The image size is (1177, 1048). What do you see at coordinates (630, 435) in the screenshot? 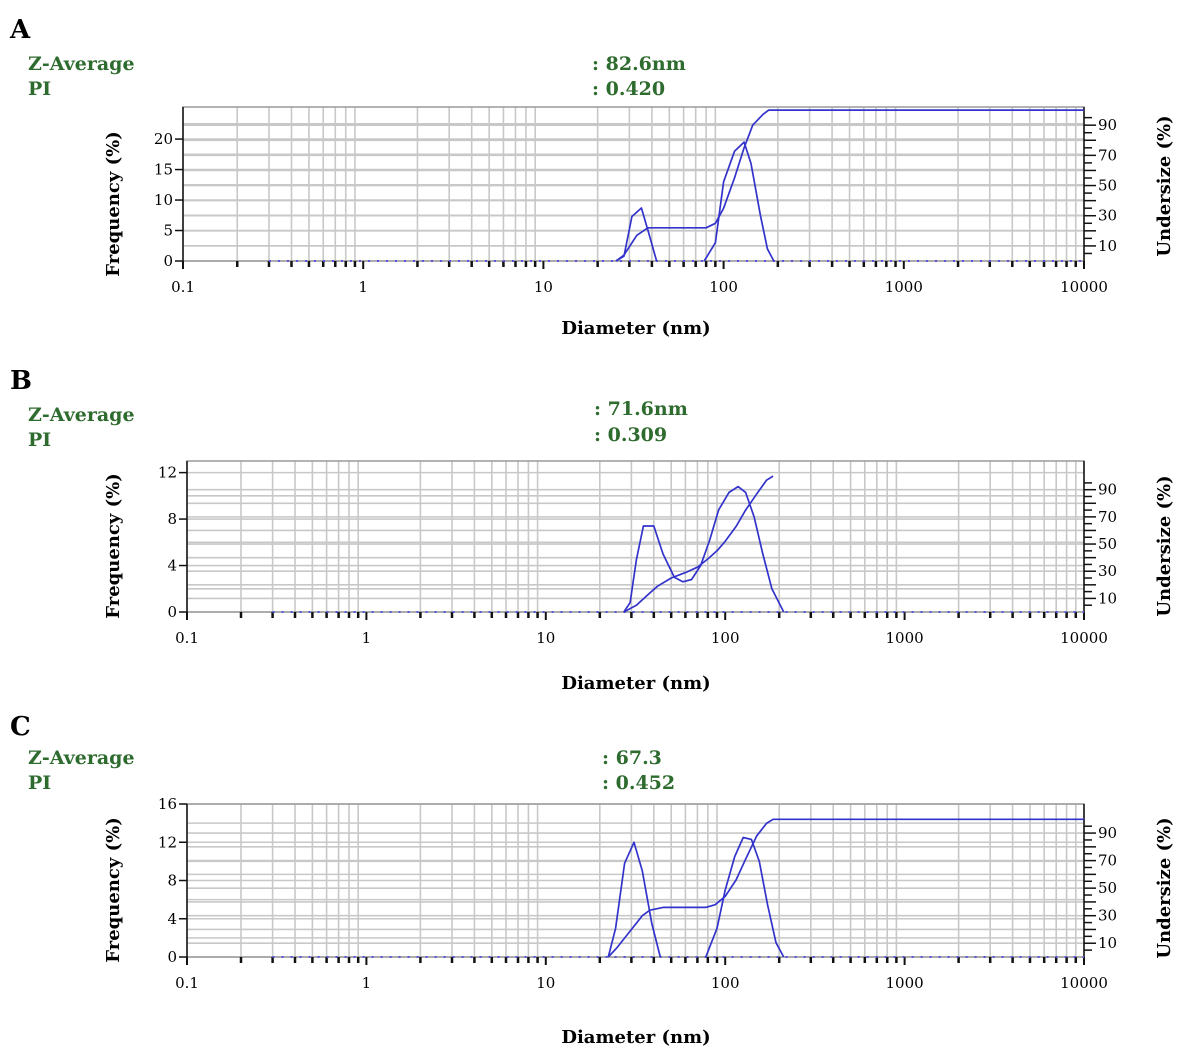
I see `pi-value: : 0.309` at bounding box center [630, 435].